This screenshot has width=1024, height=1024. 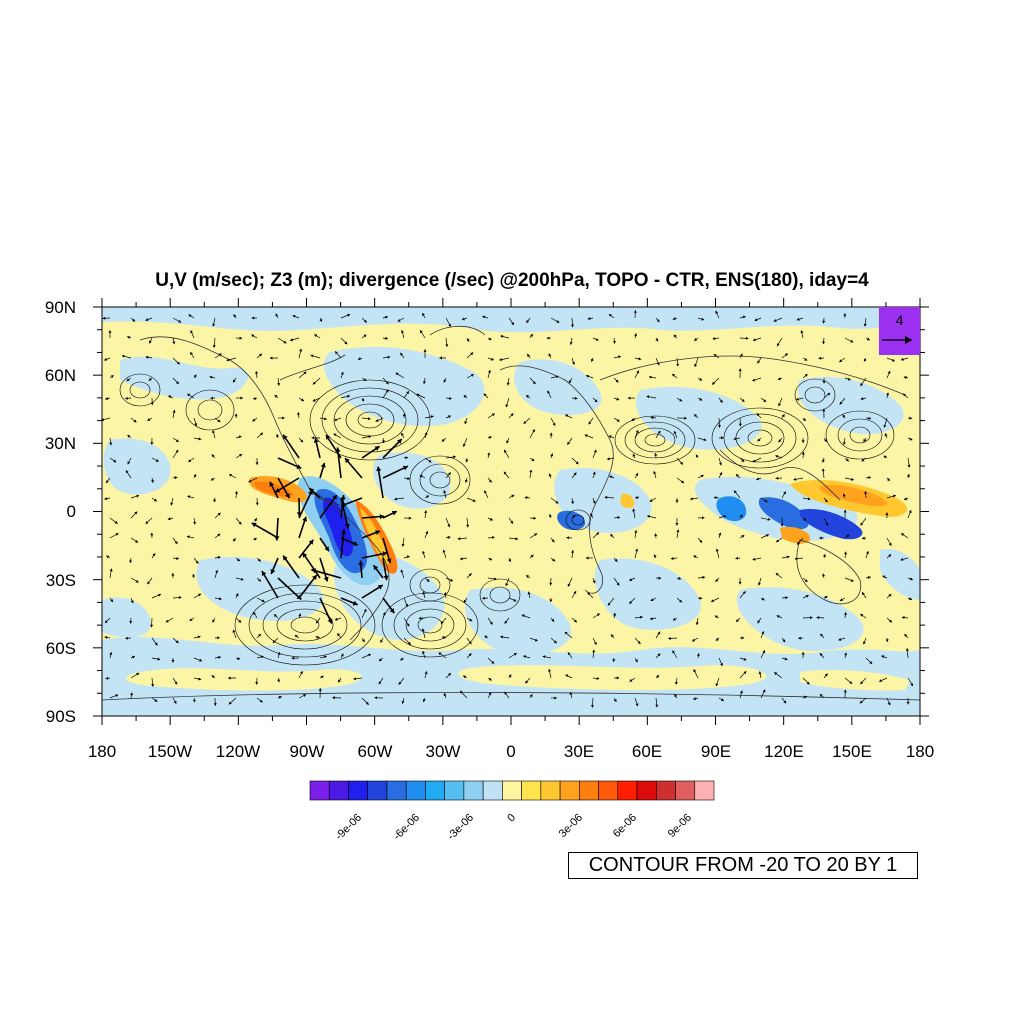 I want to click on colorbar-label: 6e-06, so click(x=625, y=826).